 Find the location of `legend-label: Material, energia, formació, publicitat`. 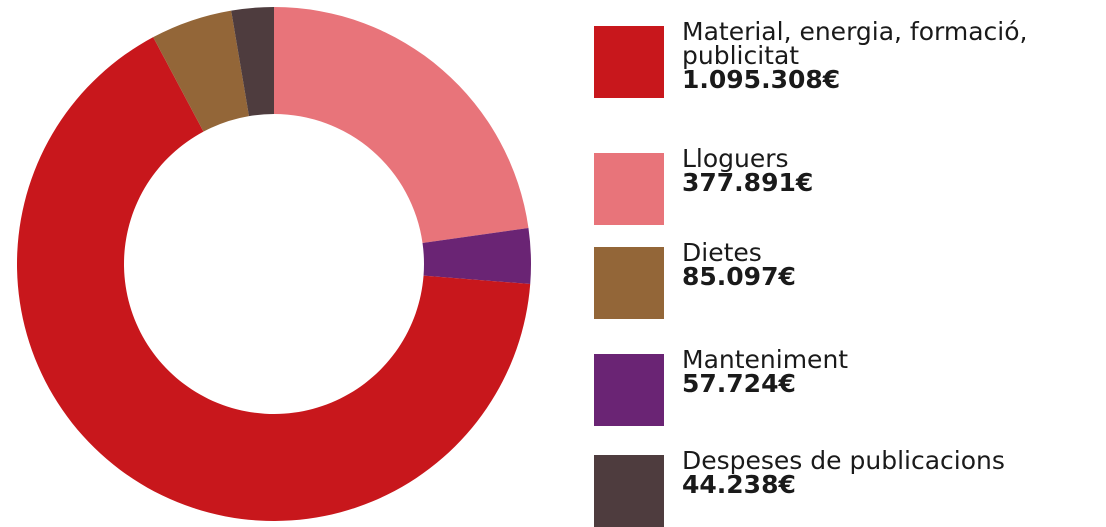

legend-label: Material, energia, formació, publicitat is located at coordinates (855, 43).